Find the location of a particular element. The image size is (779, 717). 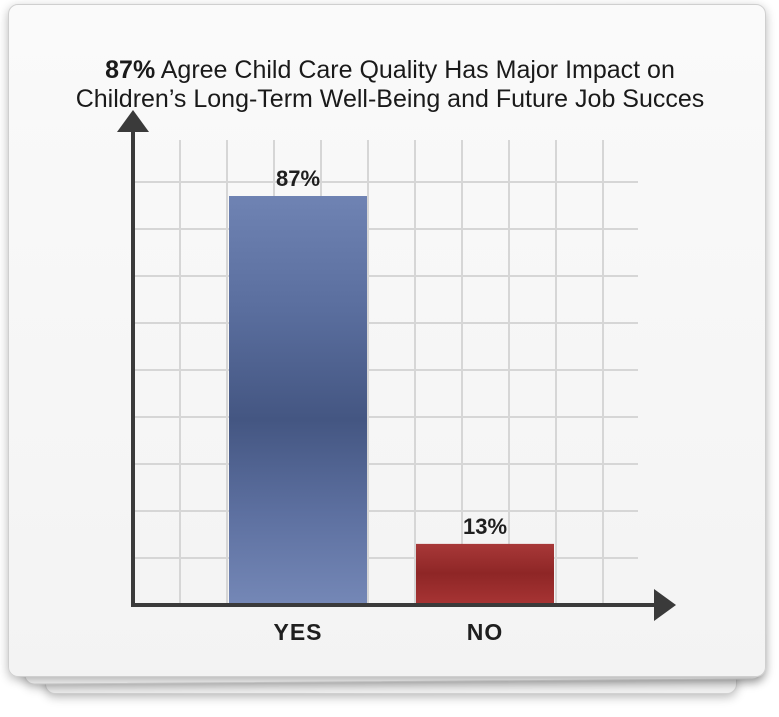

data-label-no: 13% is located at coordinates (485, 526).